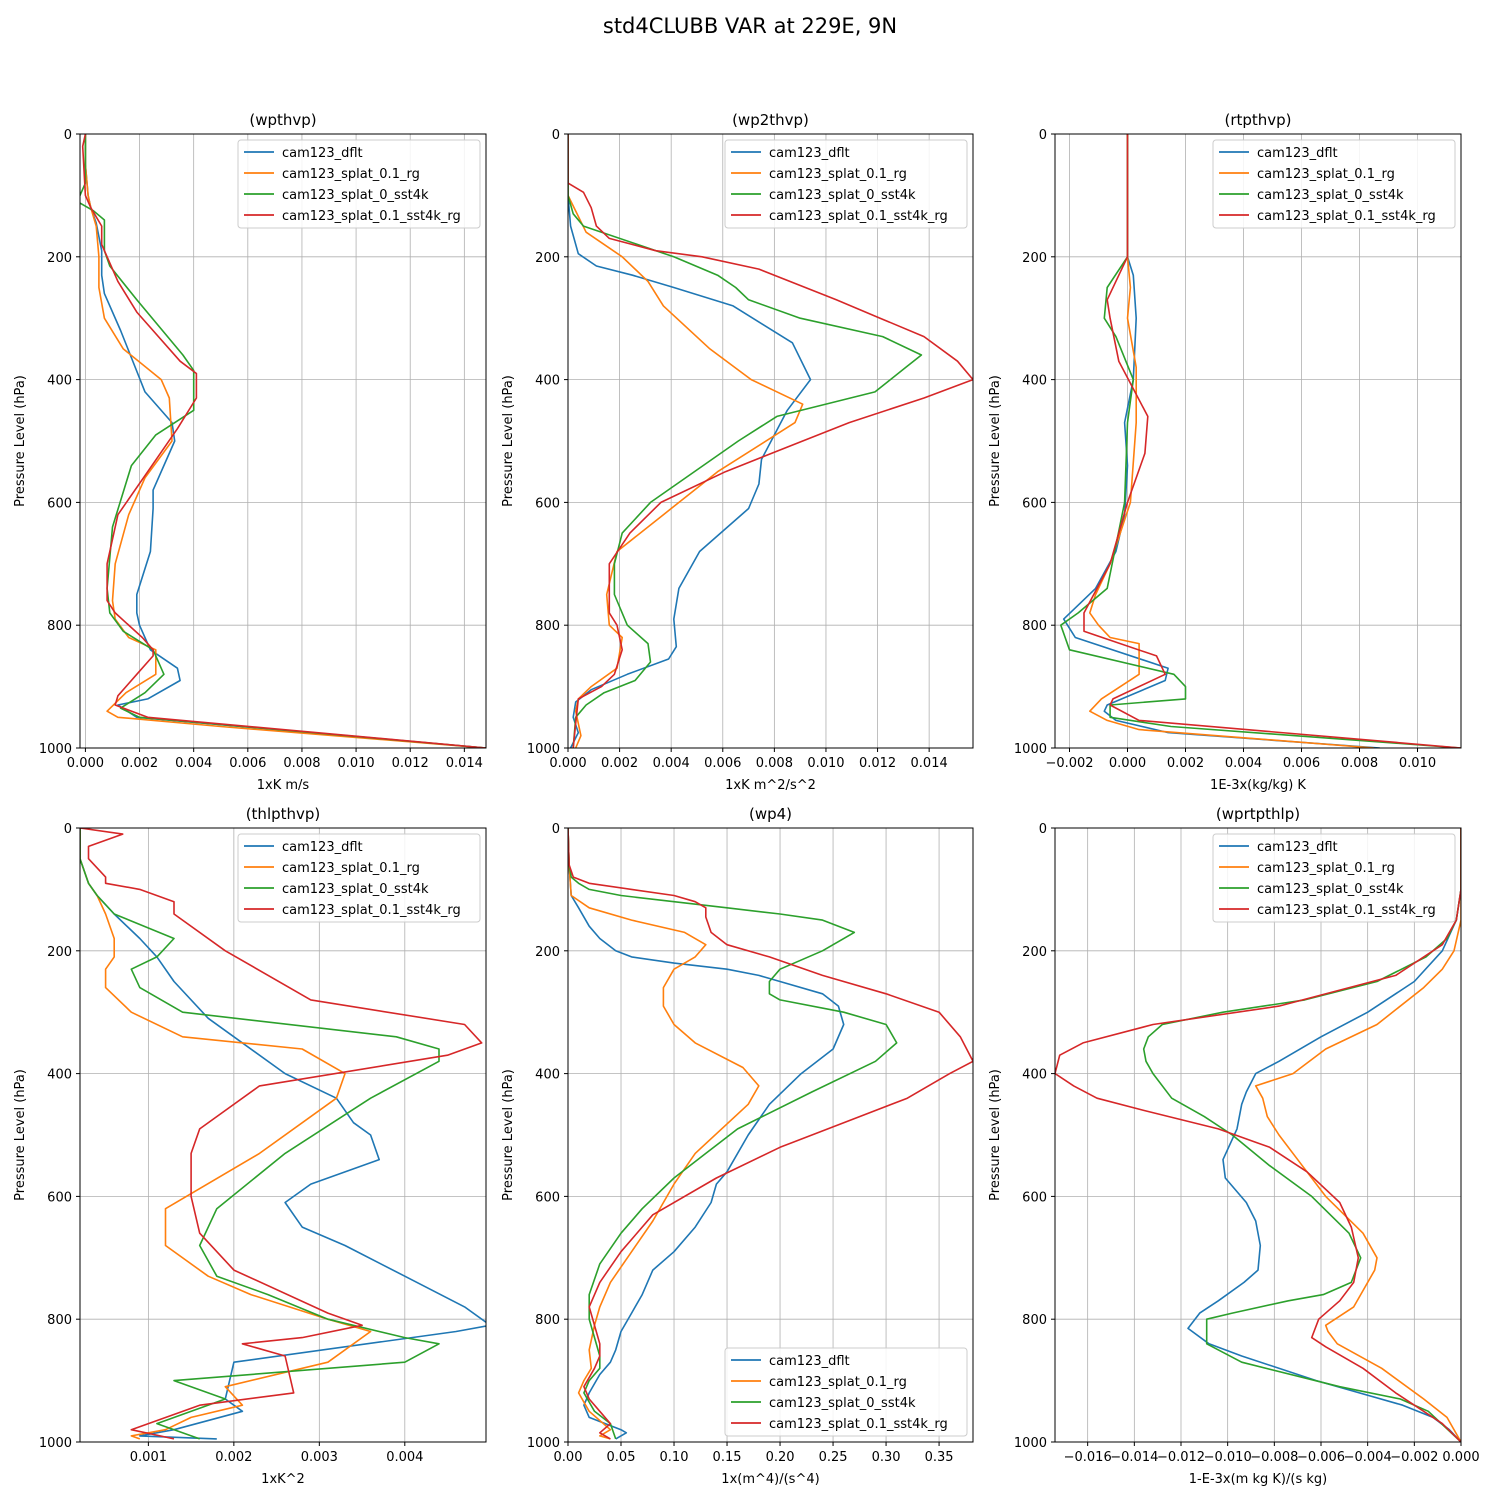 The image size is (1500, 1500). What do you see at coordinates (939, 1457) in the screenshot?
I see `x-tick-label: 0.35` at bounding box center [939, 1457].